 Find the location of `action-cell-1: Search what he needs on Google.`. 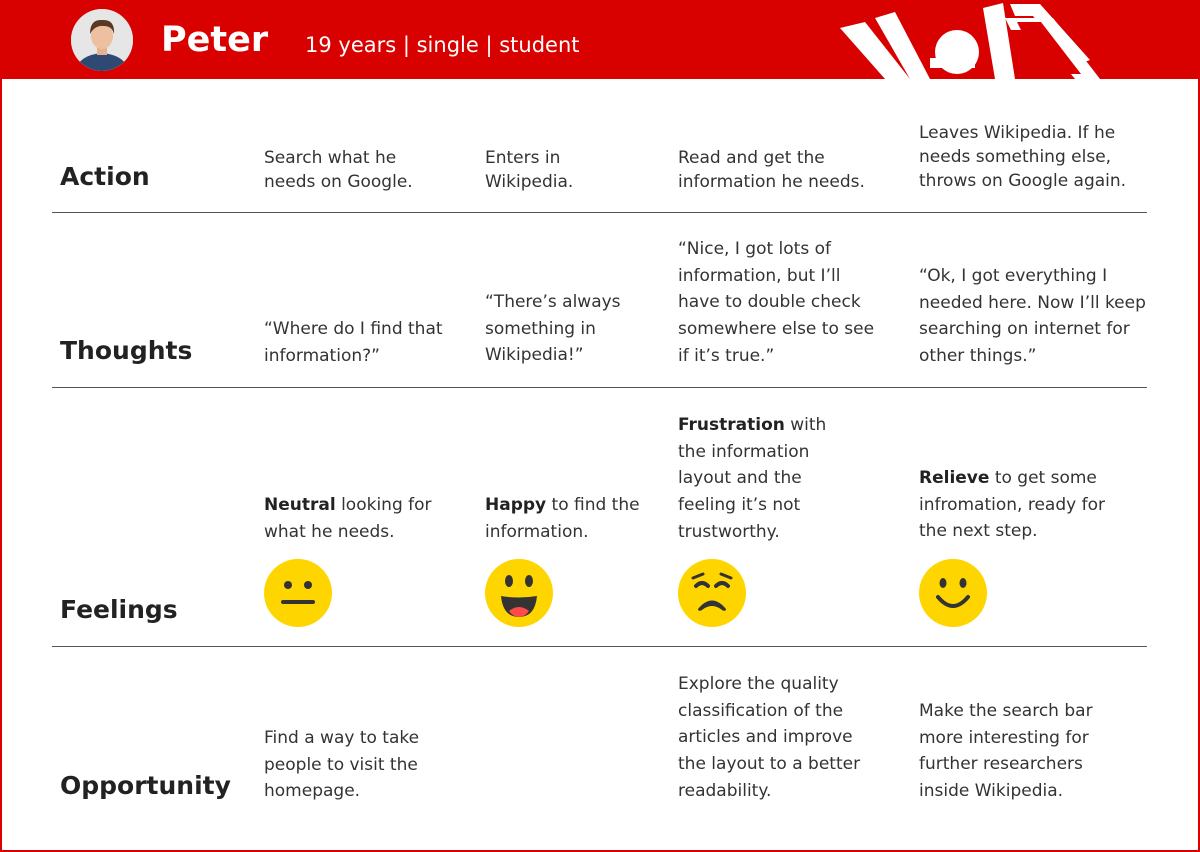

action-cell-1: Search what he needs on Google. is located at coordinates (338, 170).